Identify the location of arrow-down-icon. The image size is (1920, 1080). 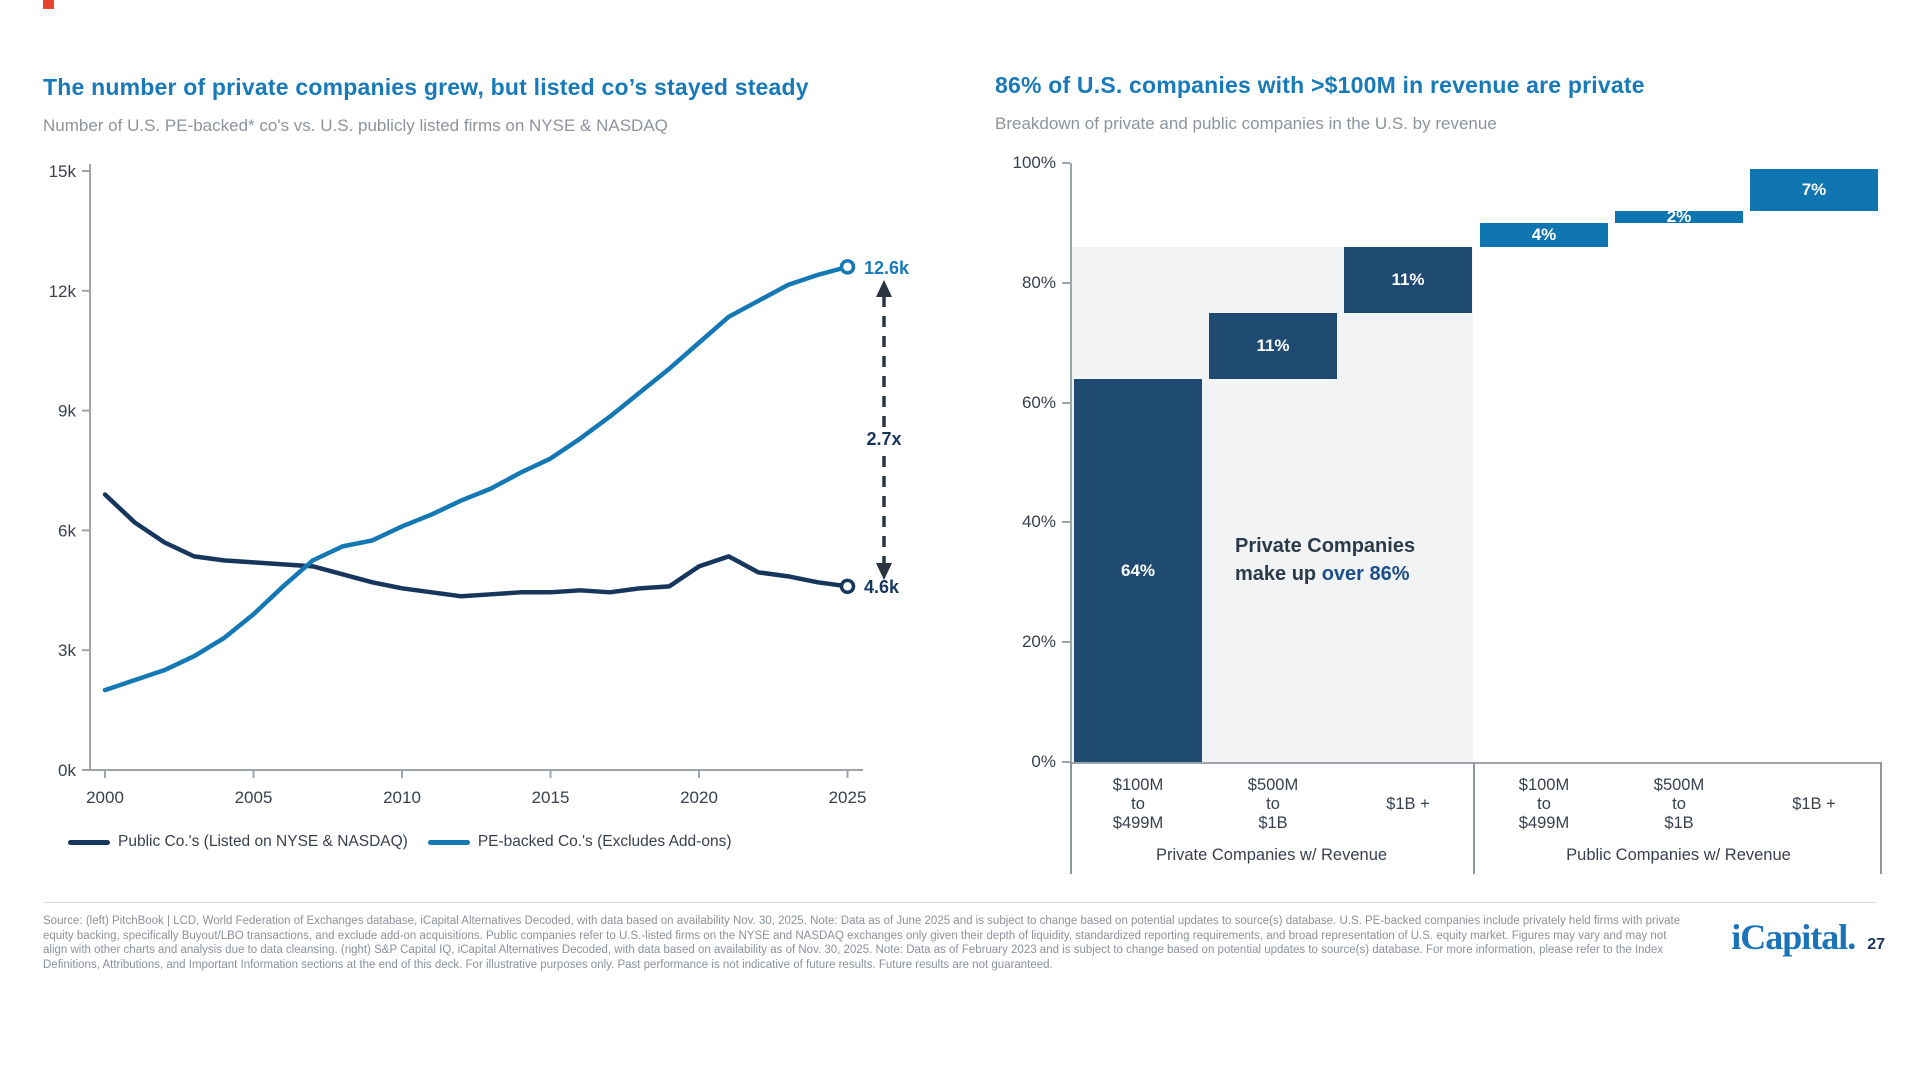
(884, 571).